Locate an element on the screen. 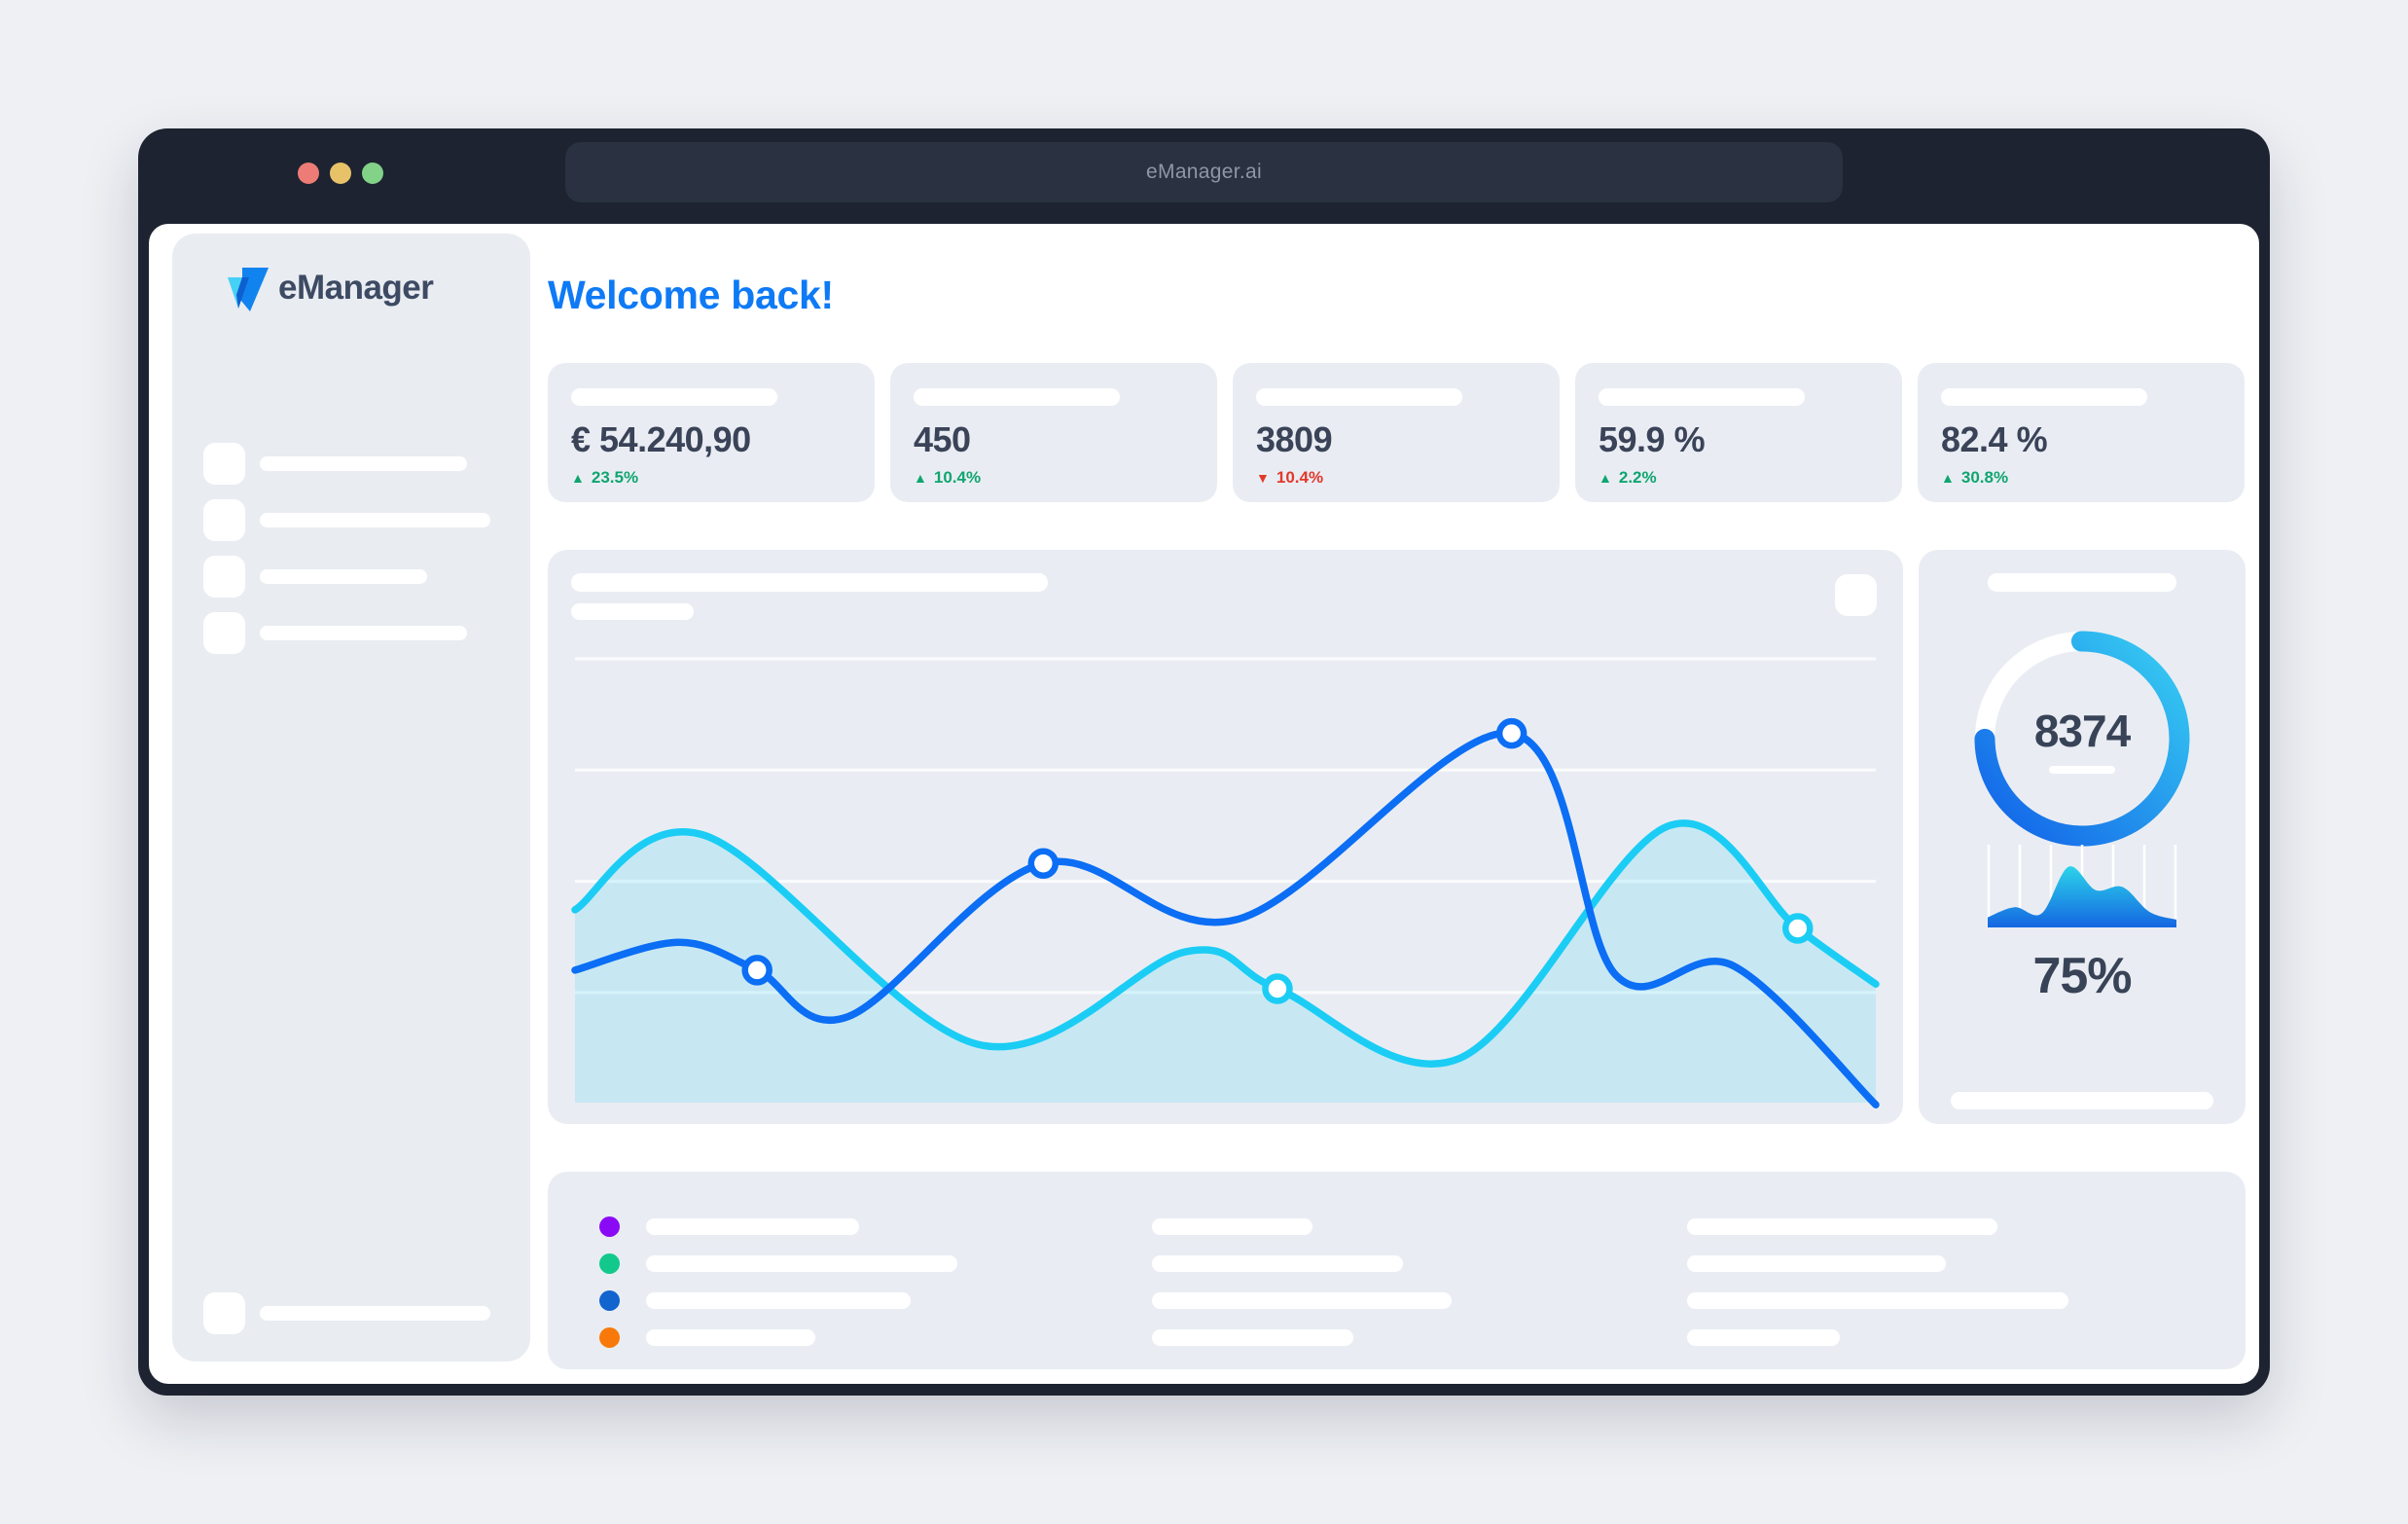 Image resolution: width=2408 pixels, height=1524 pixels. stat-change-percent: 23.5% is located at coordinates (615, 477).